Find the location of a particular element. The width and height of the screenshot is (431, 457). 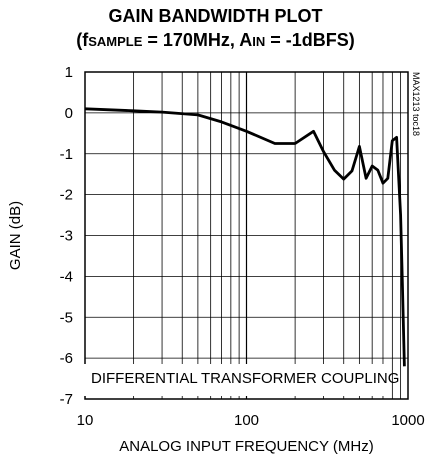

y-tick-label: -6 is located at coordinates (66, 358).